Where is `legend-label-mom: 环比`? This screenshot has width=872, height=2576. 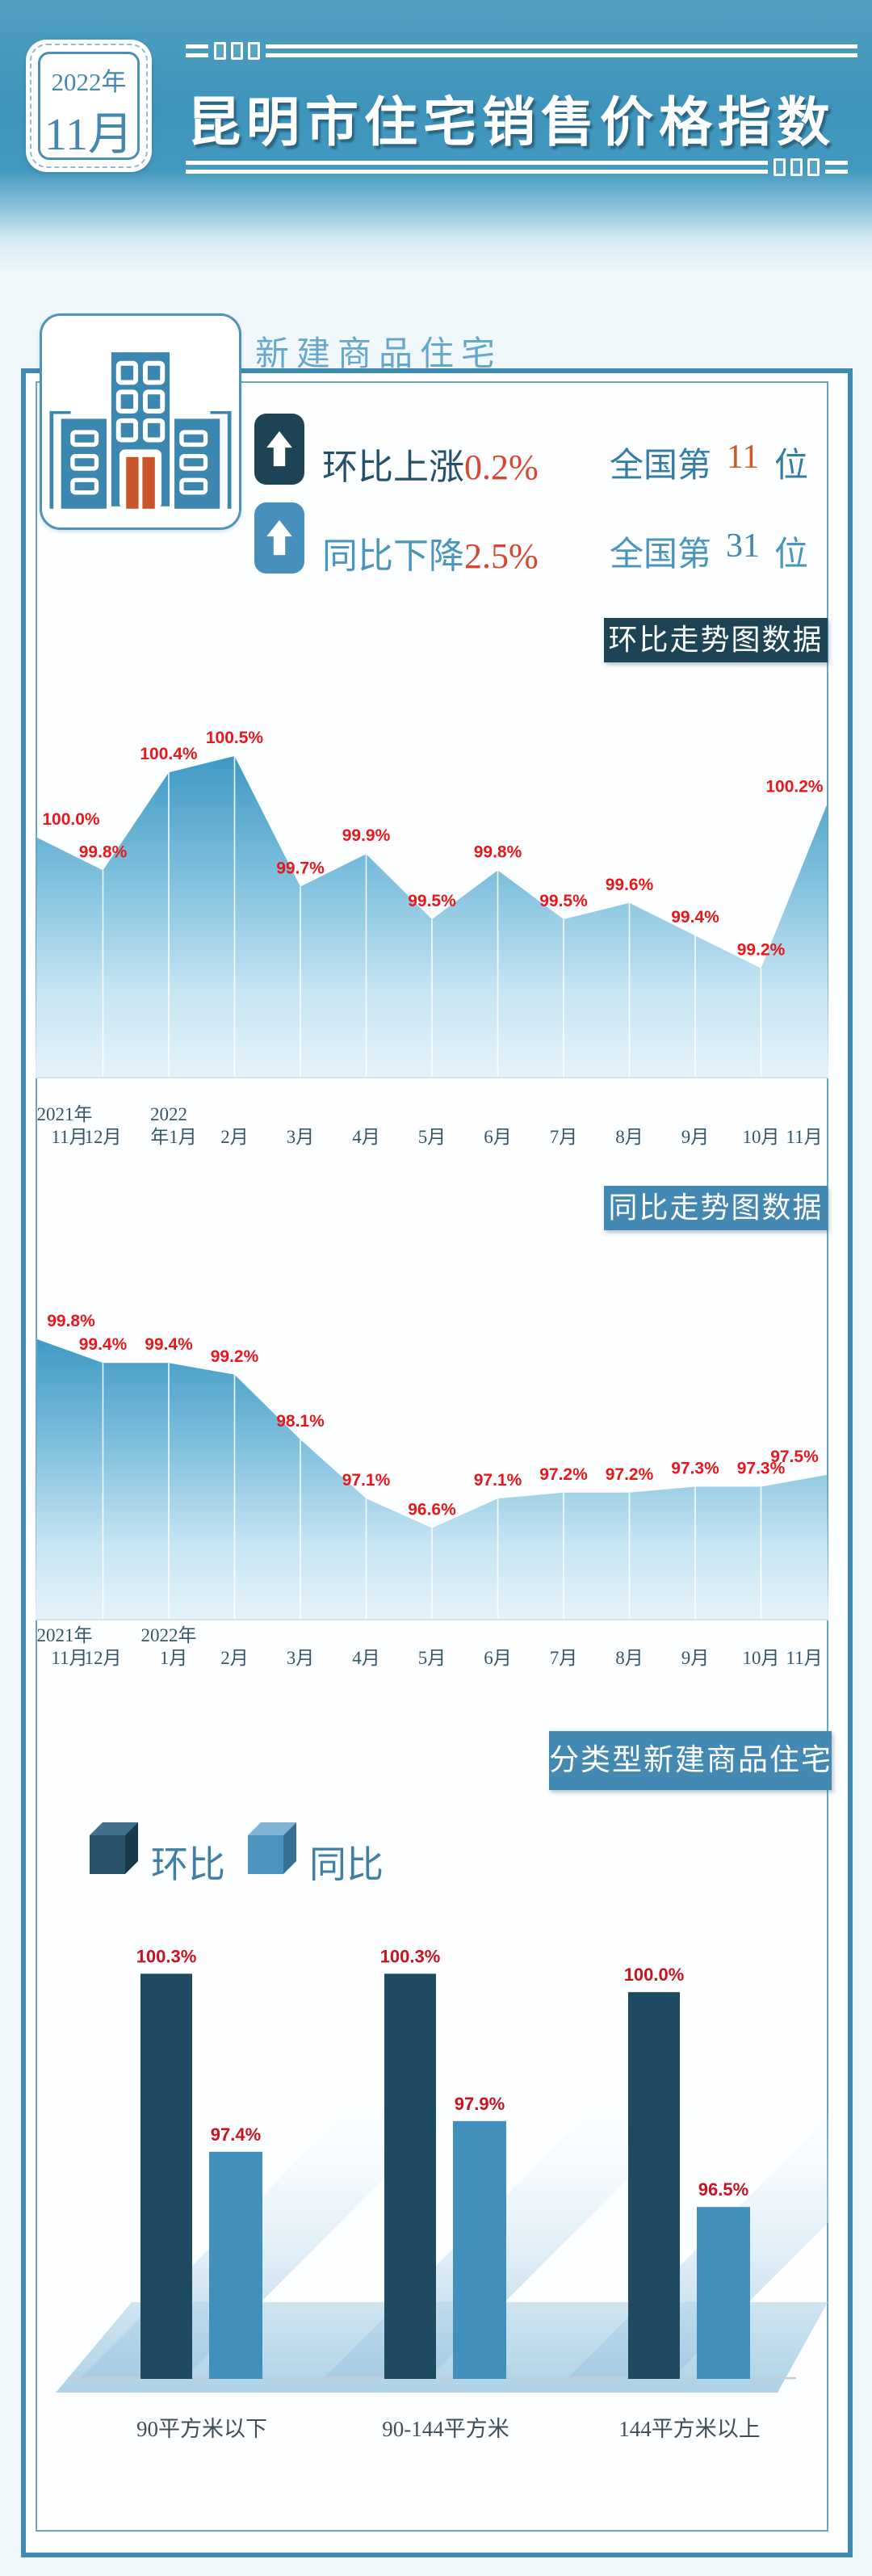
legend-label-mom: 环比 is located at coordinates (188, 1864).